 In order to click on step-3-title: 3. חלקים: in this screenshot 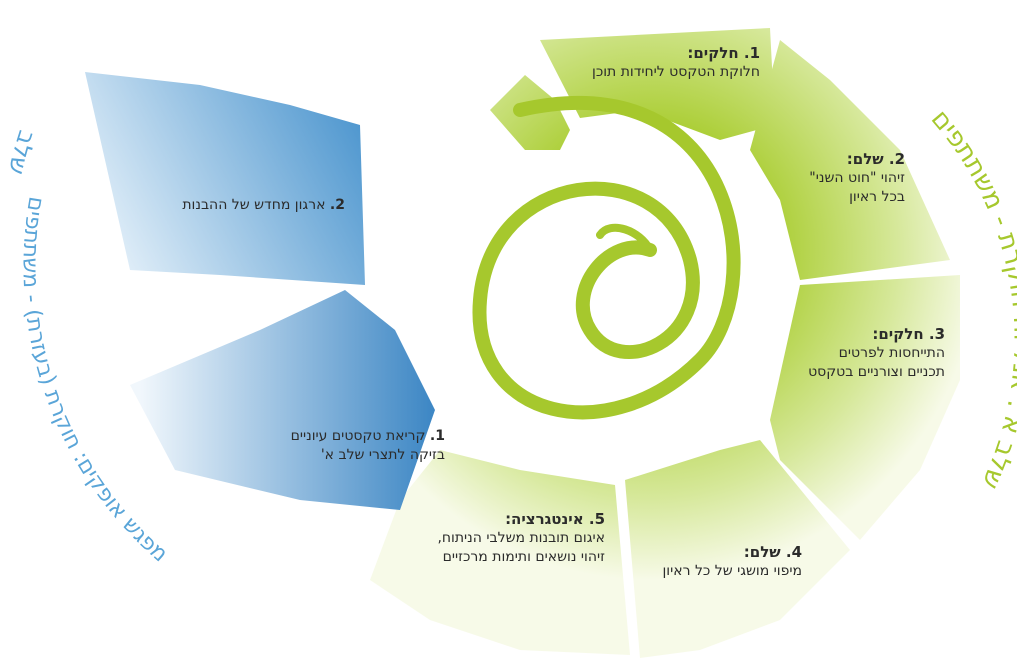, I will do `click(908, 334)`.